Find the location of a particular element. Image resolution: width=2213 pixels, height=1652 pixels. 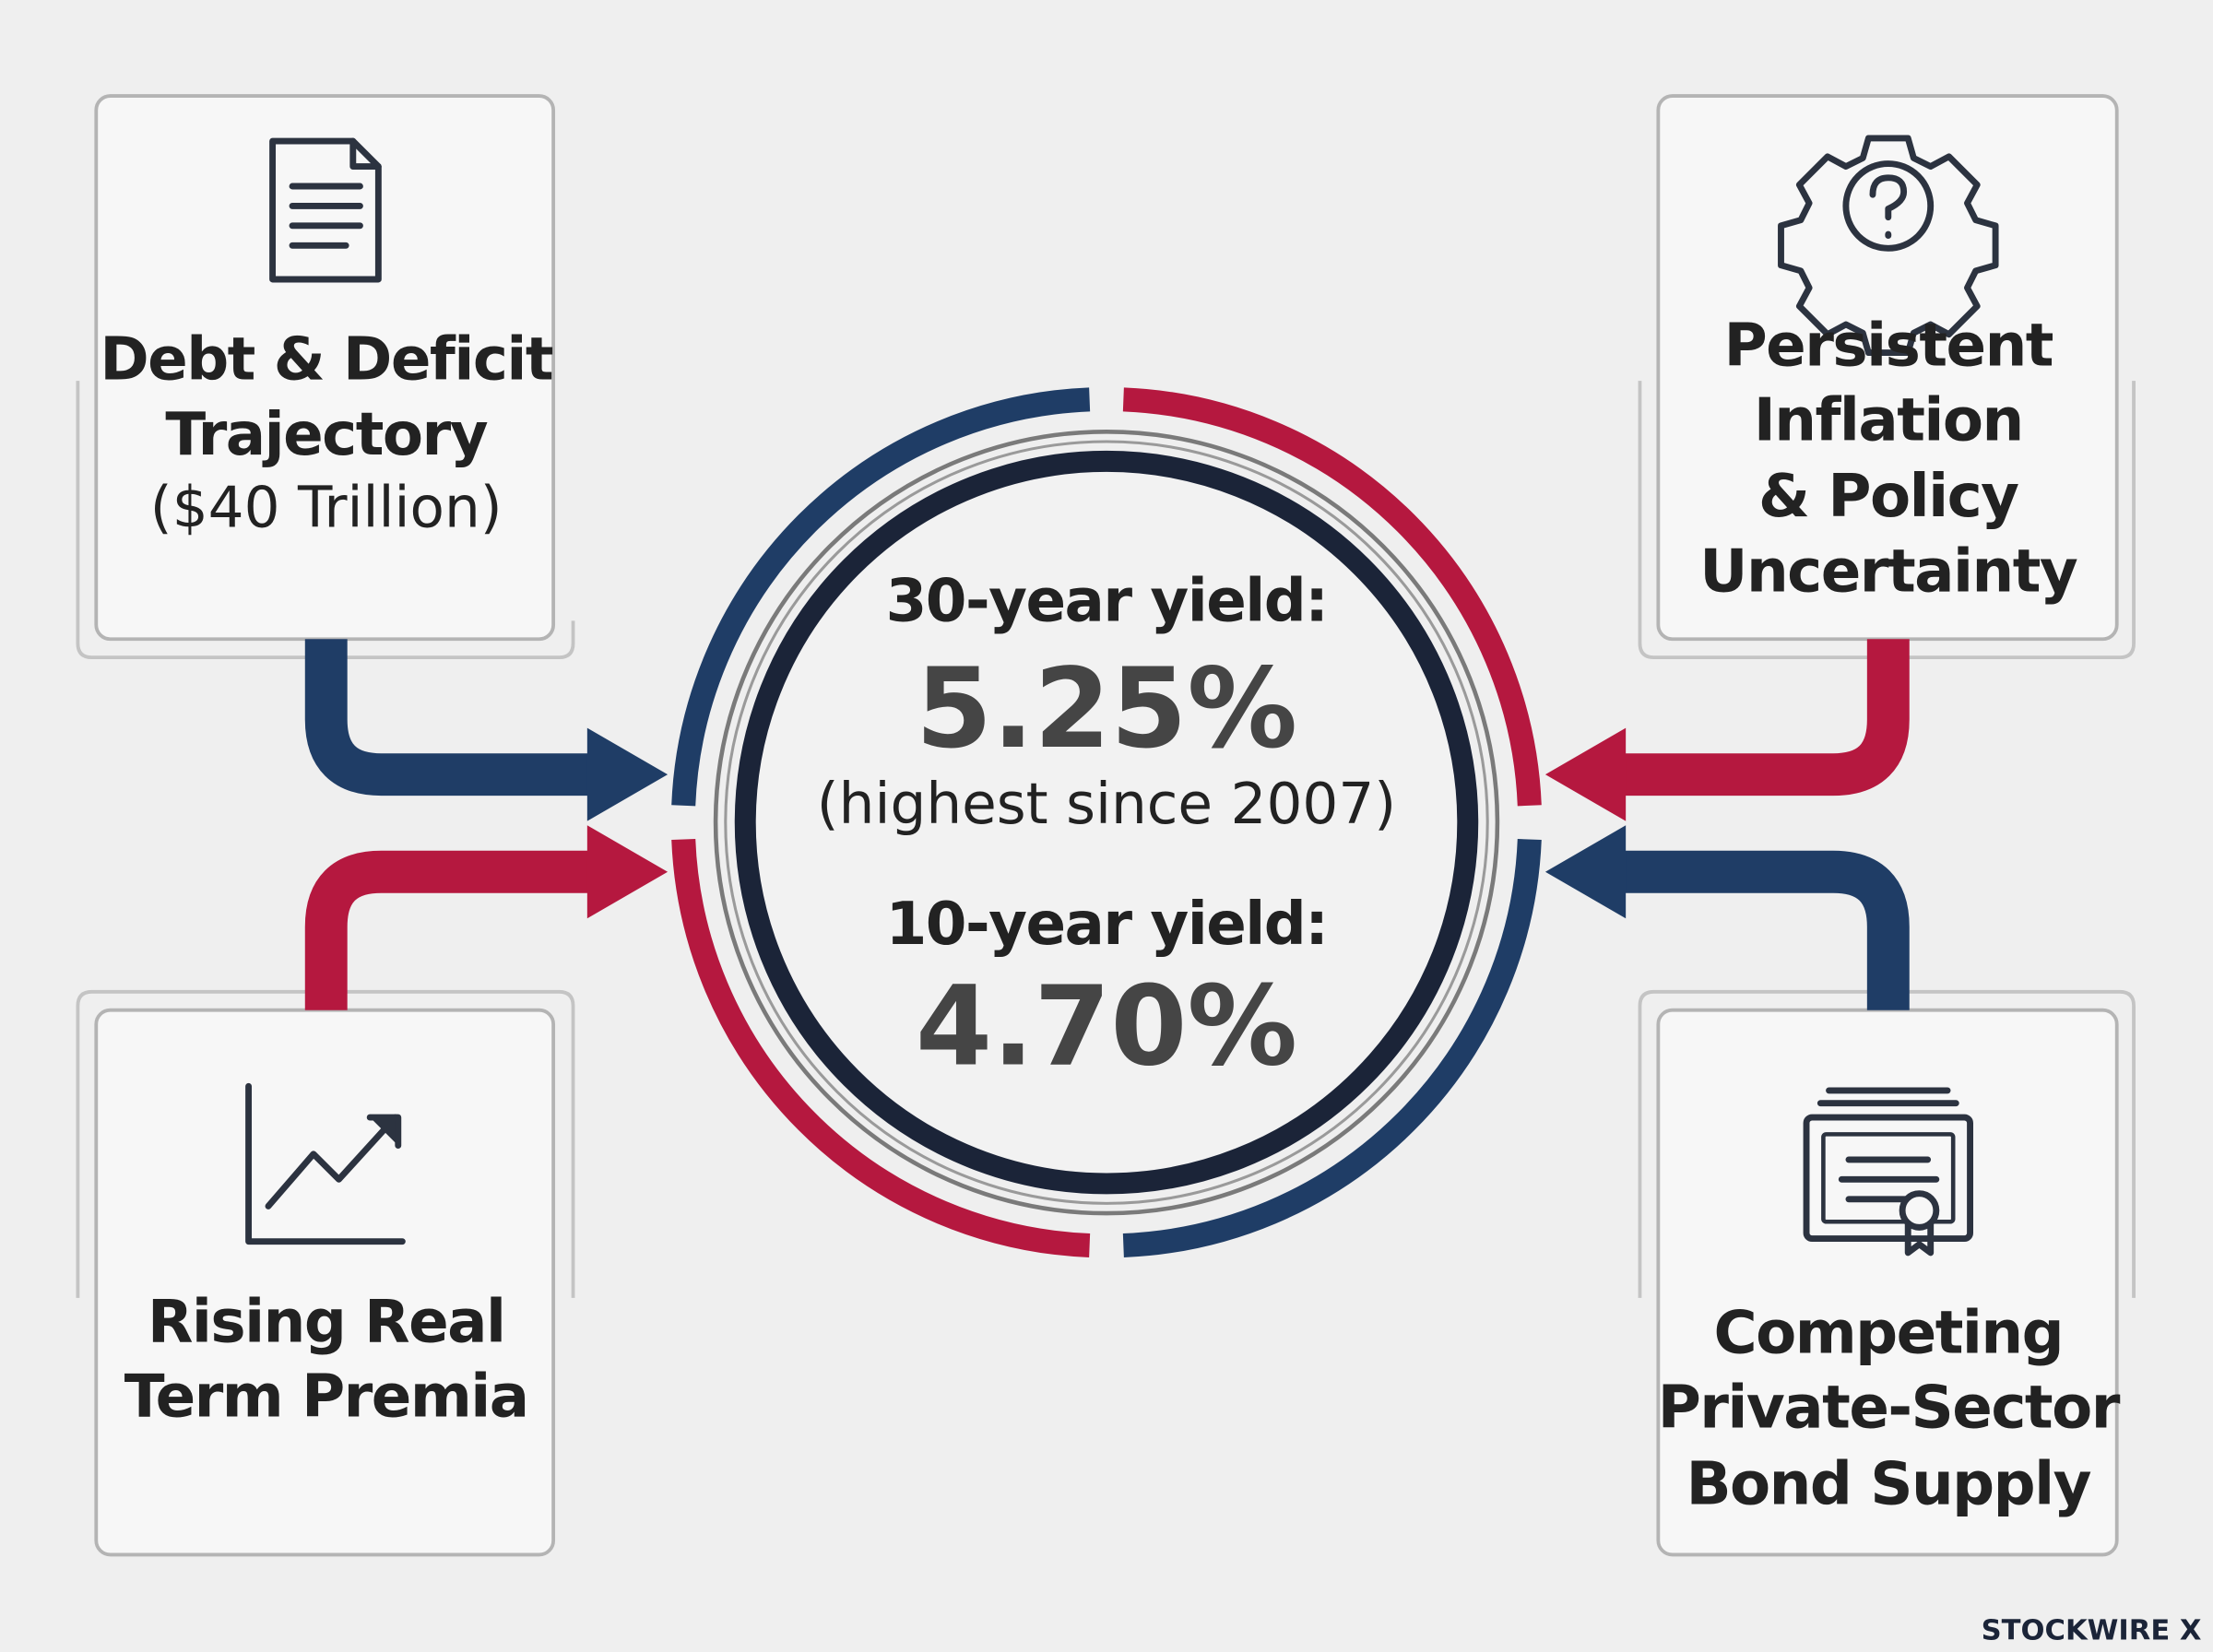

icon-document is located at coordinates (325, 210).